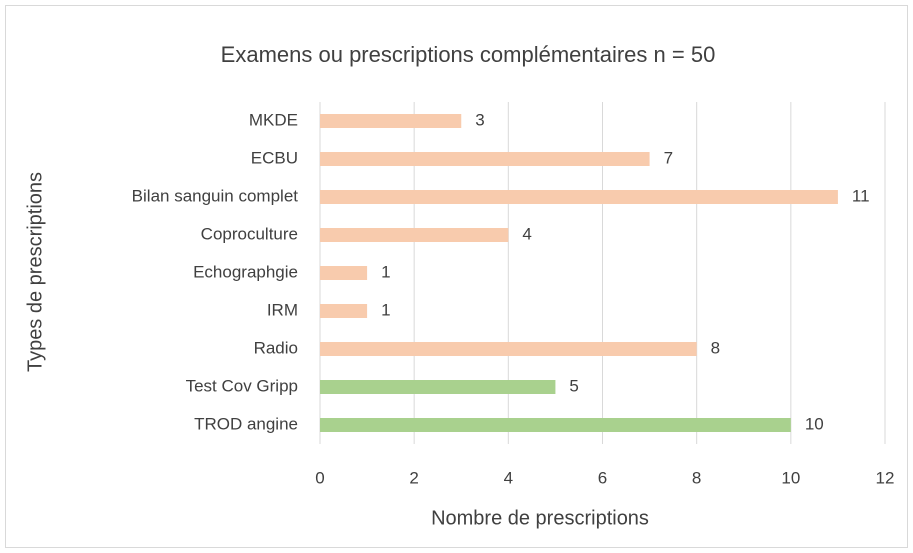 The width and height of the screenshot is (913, 553). Describe the element at coordinates (790, 477) in the screenshot. I see `x-tick-label: 10` at that location.